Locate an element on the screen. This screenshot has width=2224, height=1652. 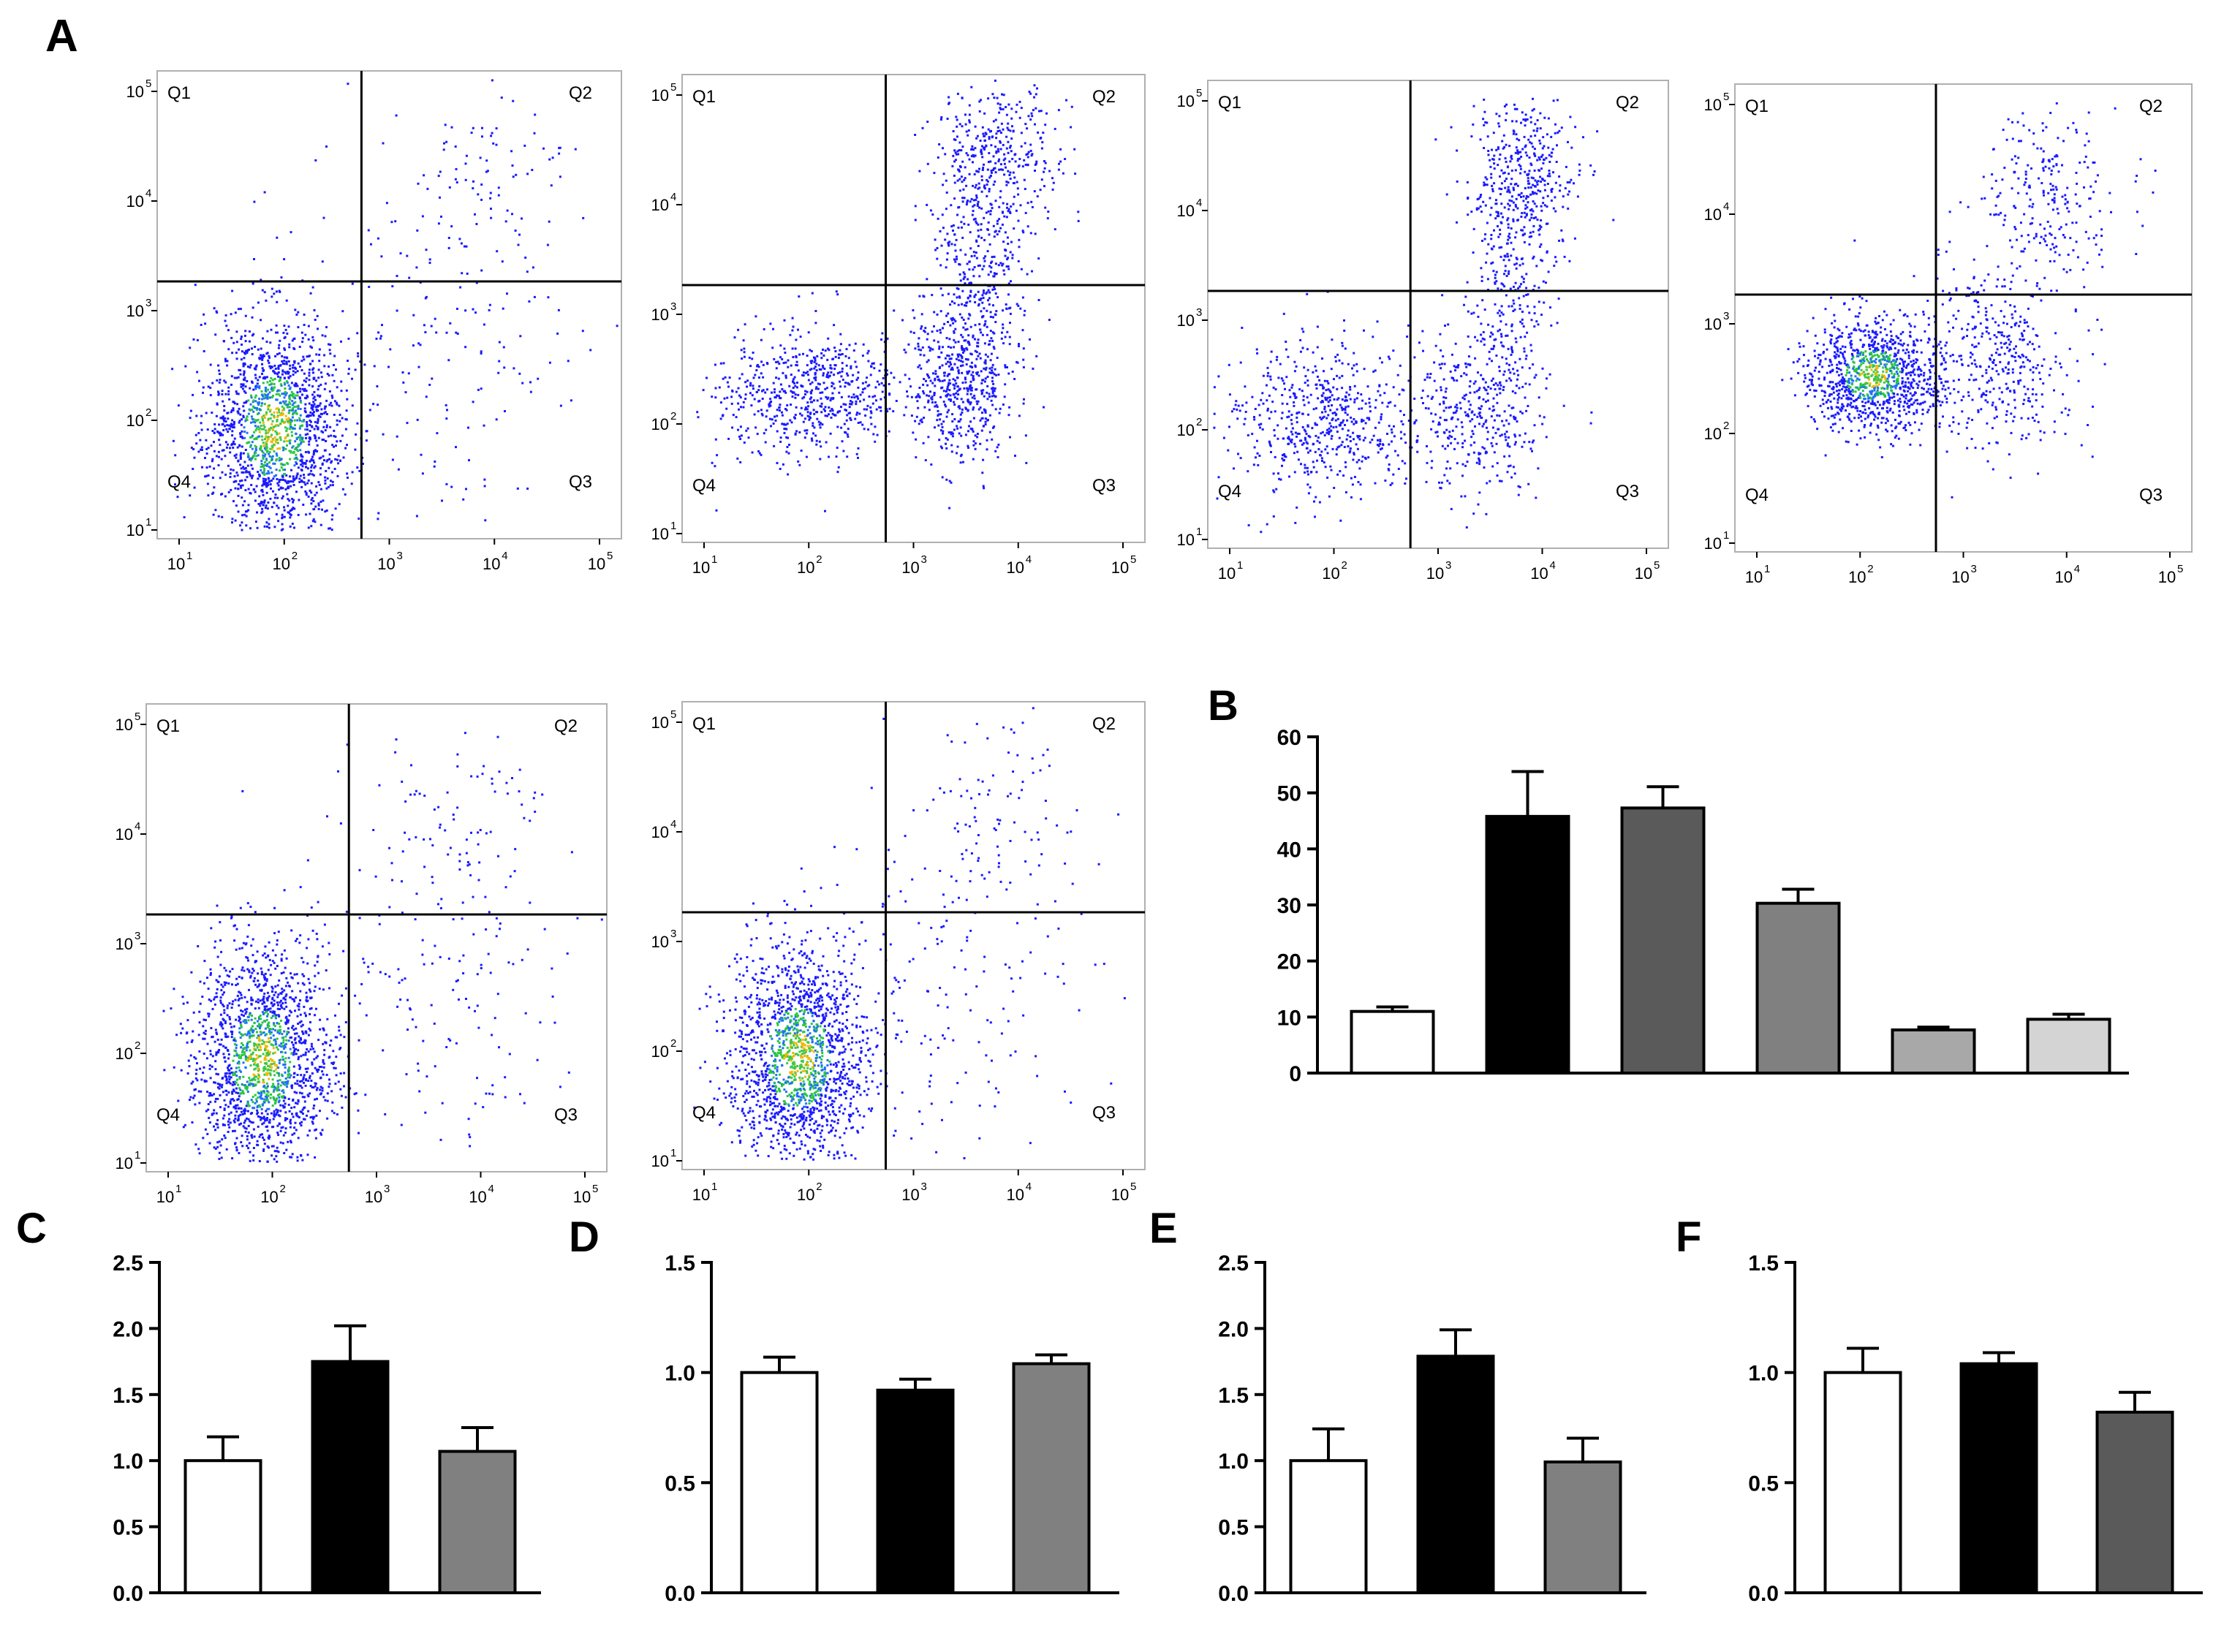
q1-label: Q1 is located at coordinates (179, 93).